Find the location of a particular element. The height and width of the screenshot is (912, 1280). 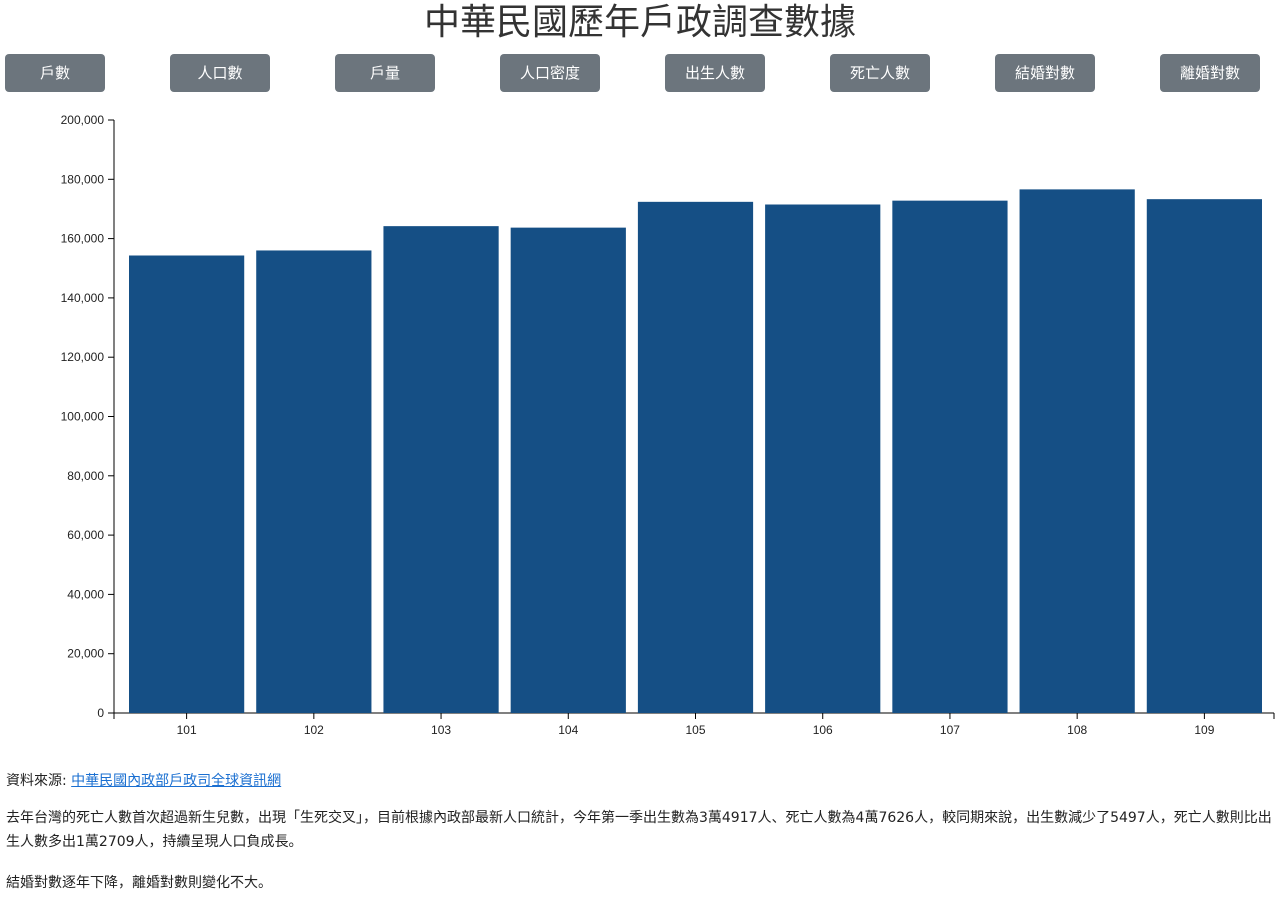

source-prefix: 資料來源: is located at coordinates (39, 781).